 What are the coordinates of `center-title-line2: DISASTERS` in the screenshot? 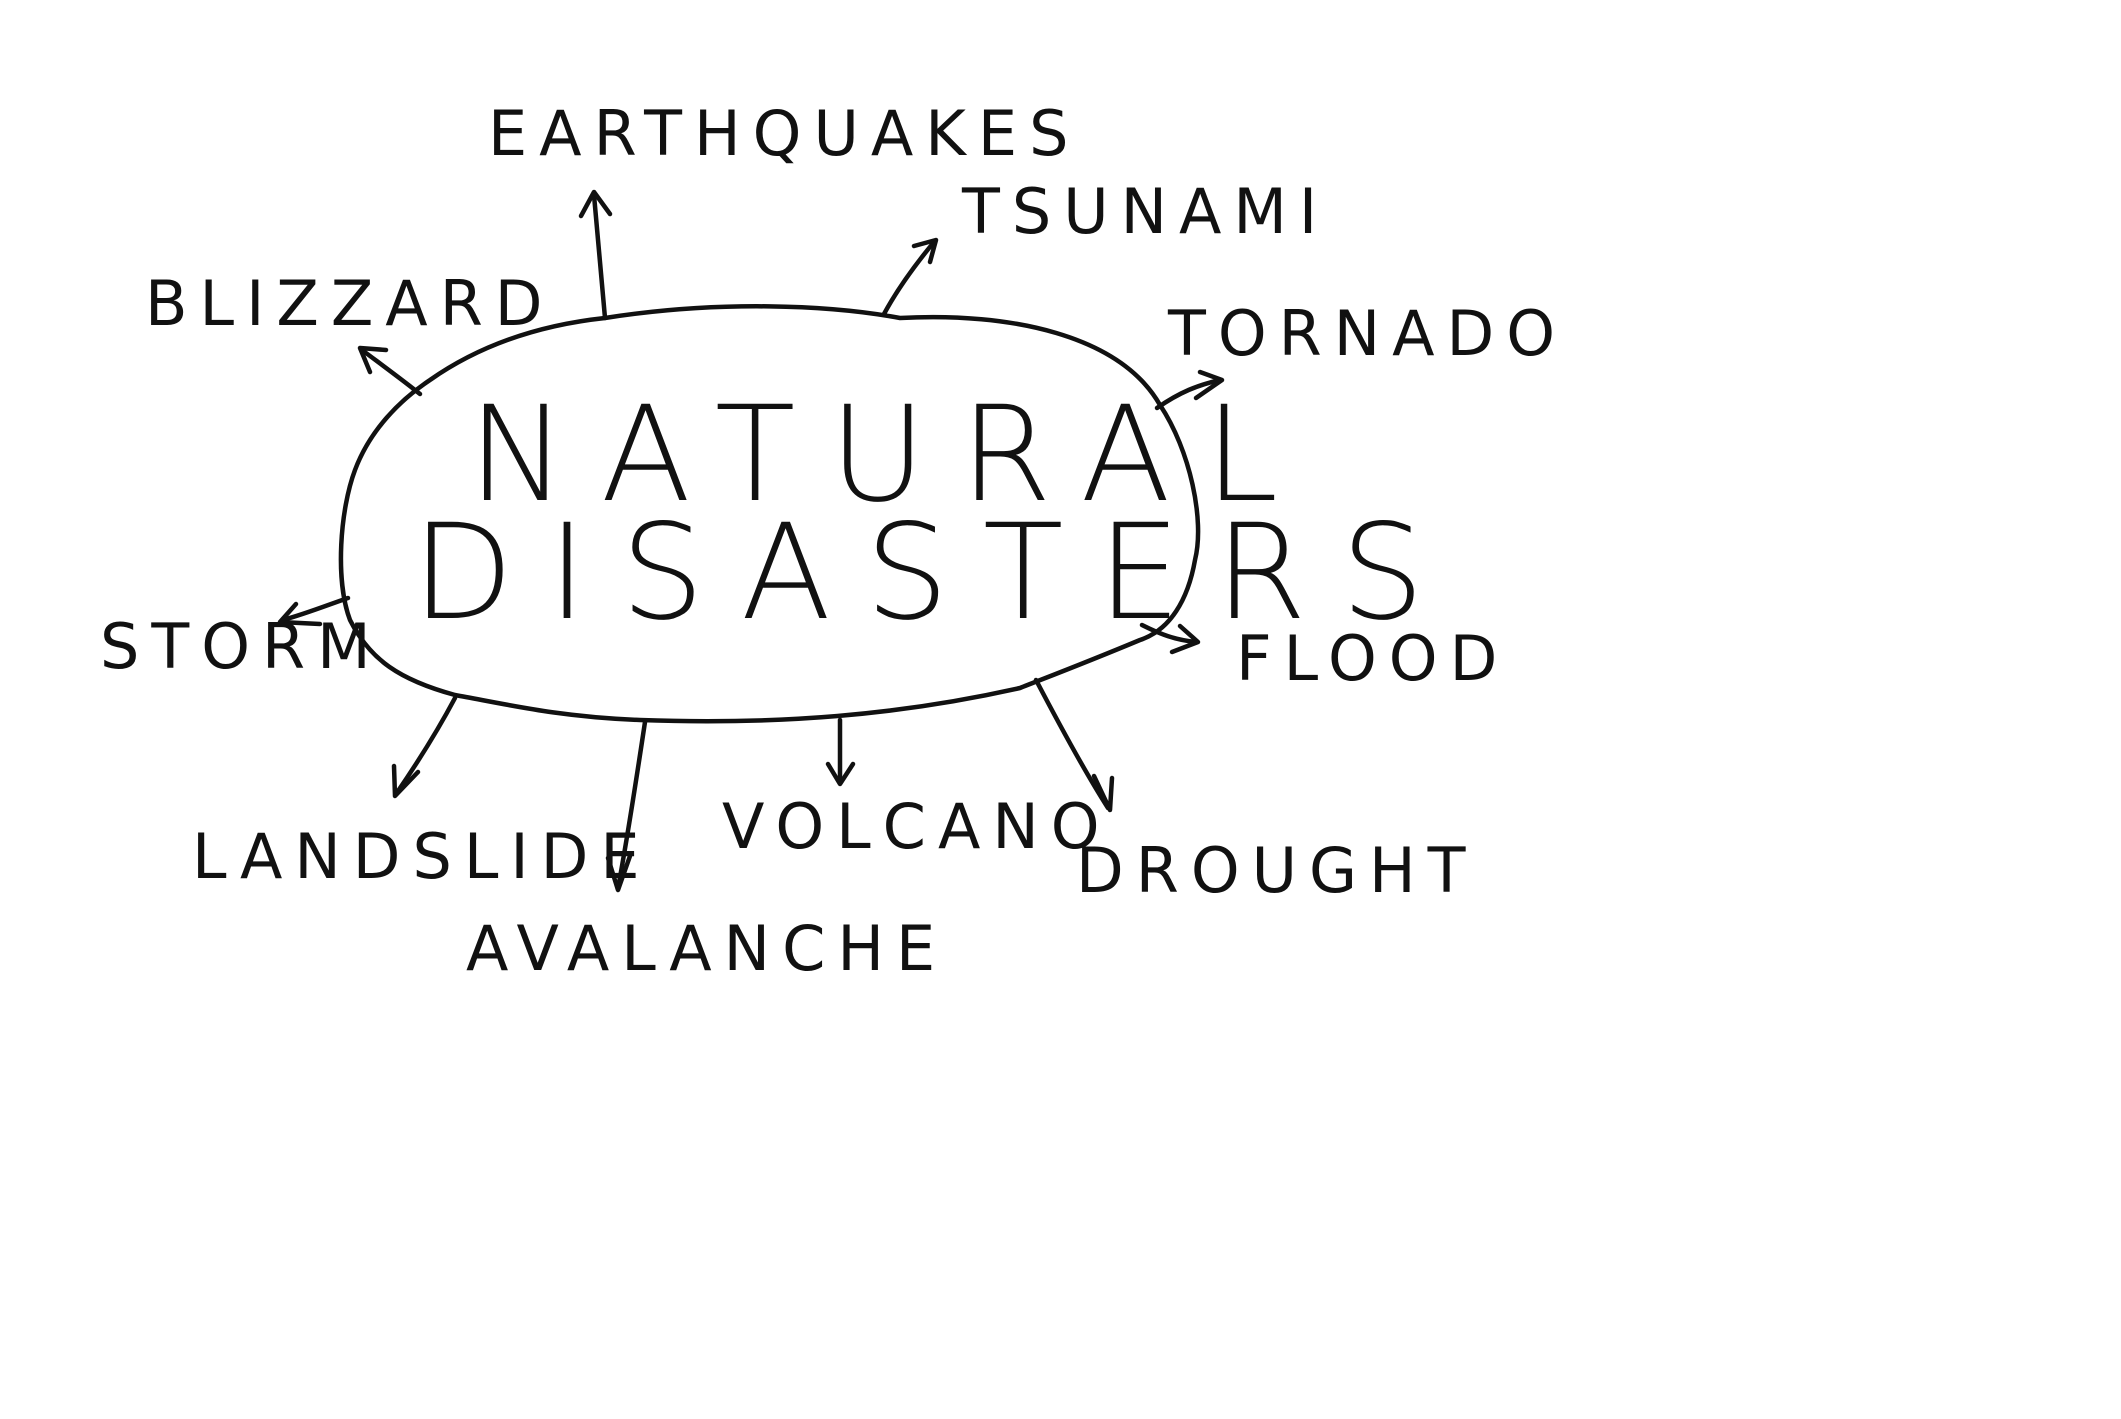 It's located at (935, 573).